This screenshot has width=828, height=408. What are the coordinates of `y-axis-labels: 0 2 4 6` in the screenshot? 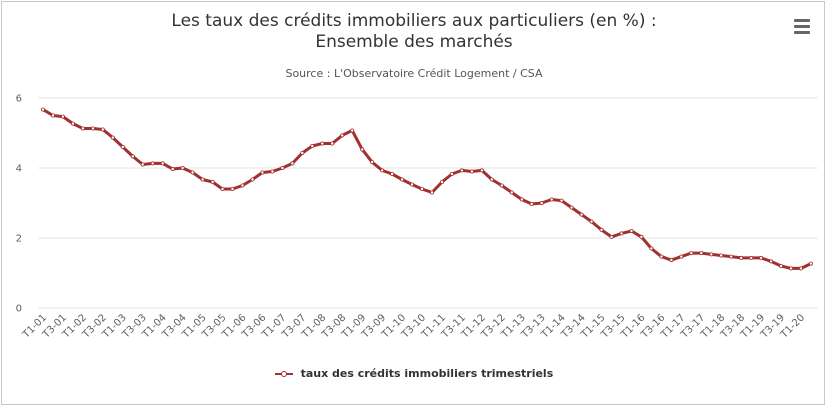 It's located at (19, 204).